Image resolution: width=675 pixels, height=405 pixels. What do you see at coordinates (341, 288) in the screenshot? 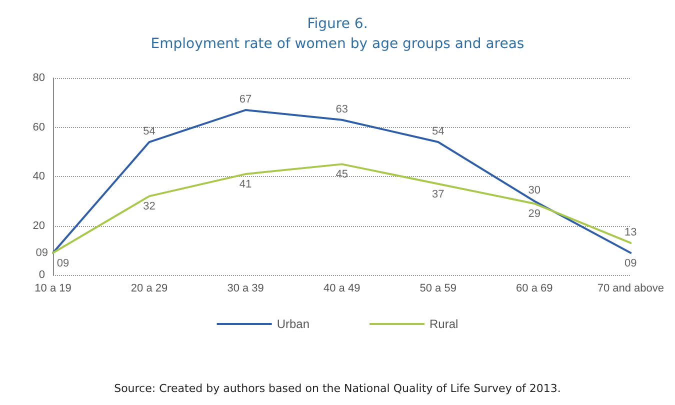
I see `x-tick-label: 40 a 49` at bounding box center [341, 288].